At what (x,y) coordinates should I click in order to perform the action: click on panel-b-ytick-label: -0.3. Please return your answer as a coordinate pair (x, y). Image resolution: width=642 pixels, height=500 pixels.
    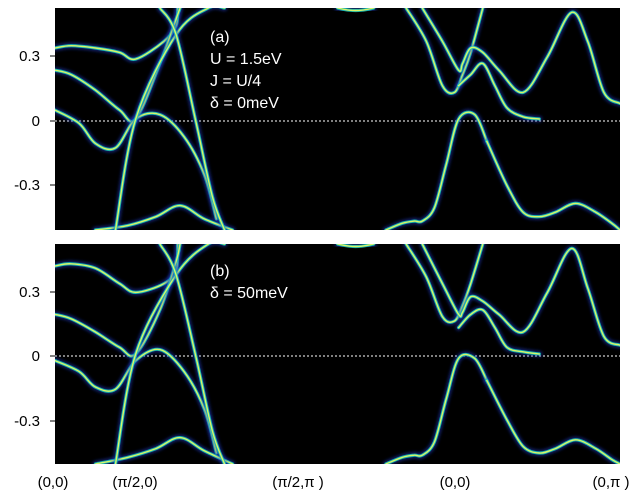
    Looking at the image, I should click on (27, 421).